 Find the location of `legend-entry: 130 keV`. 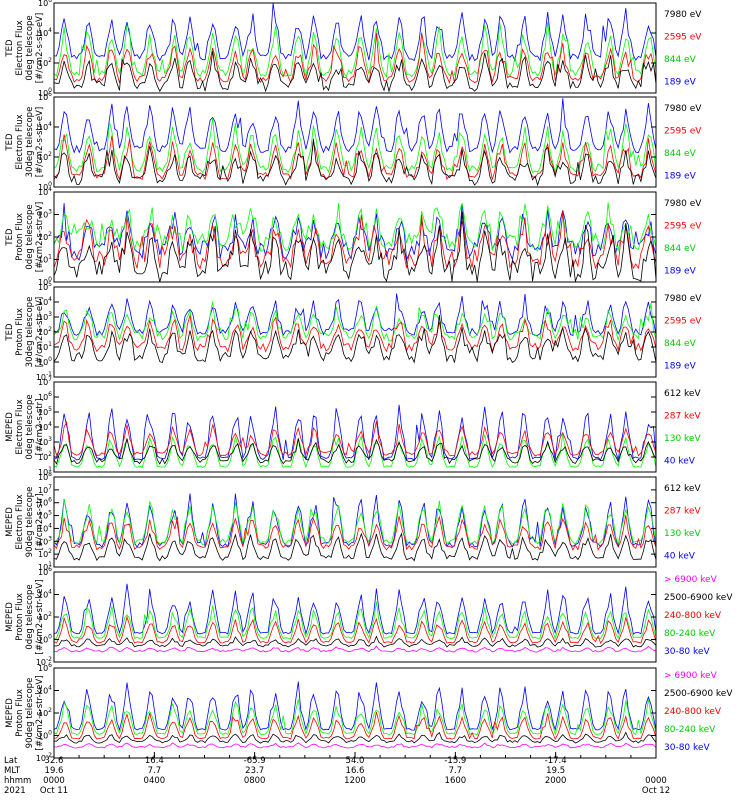

legend-entry: 130 keV is located at coordinates (682, 534).